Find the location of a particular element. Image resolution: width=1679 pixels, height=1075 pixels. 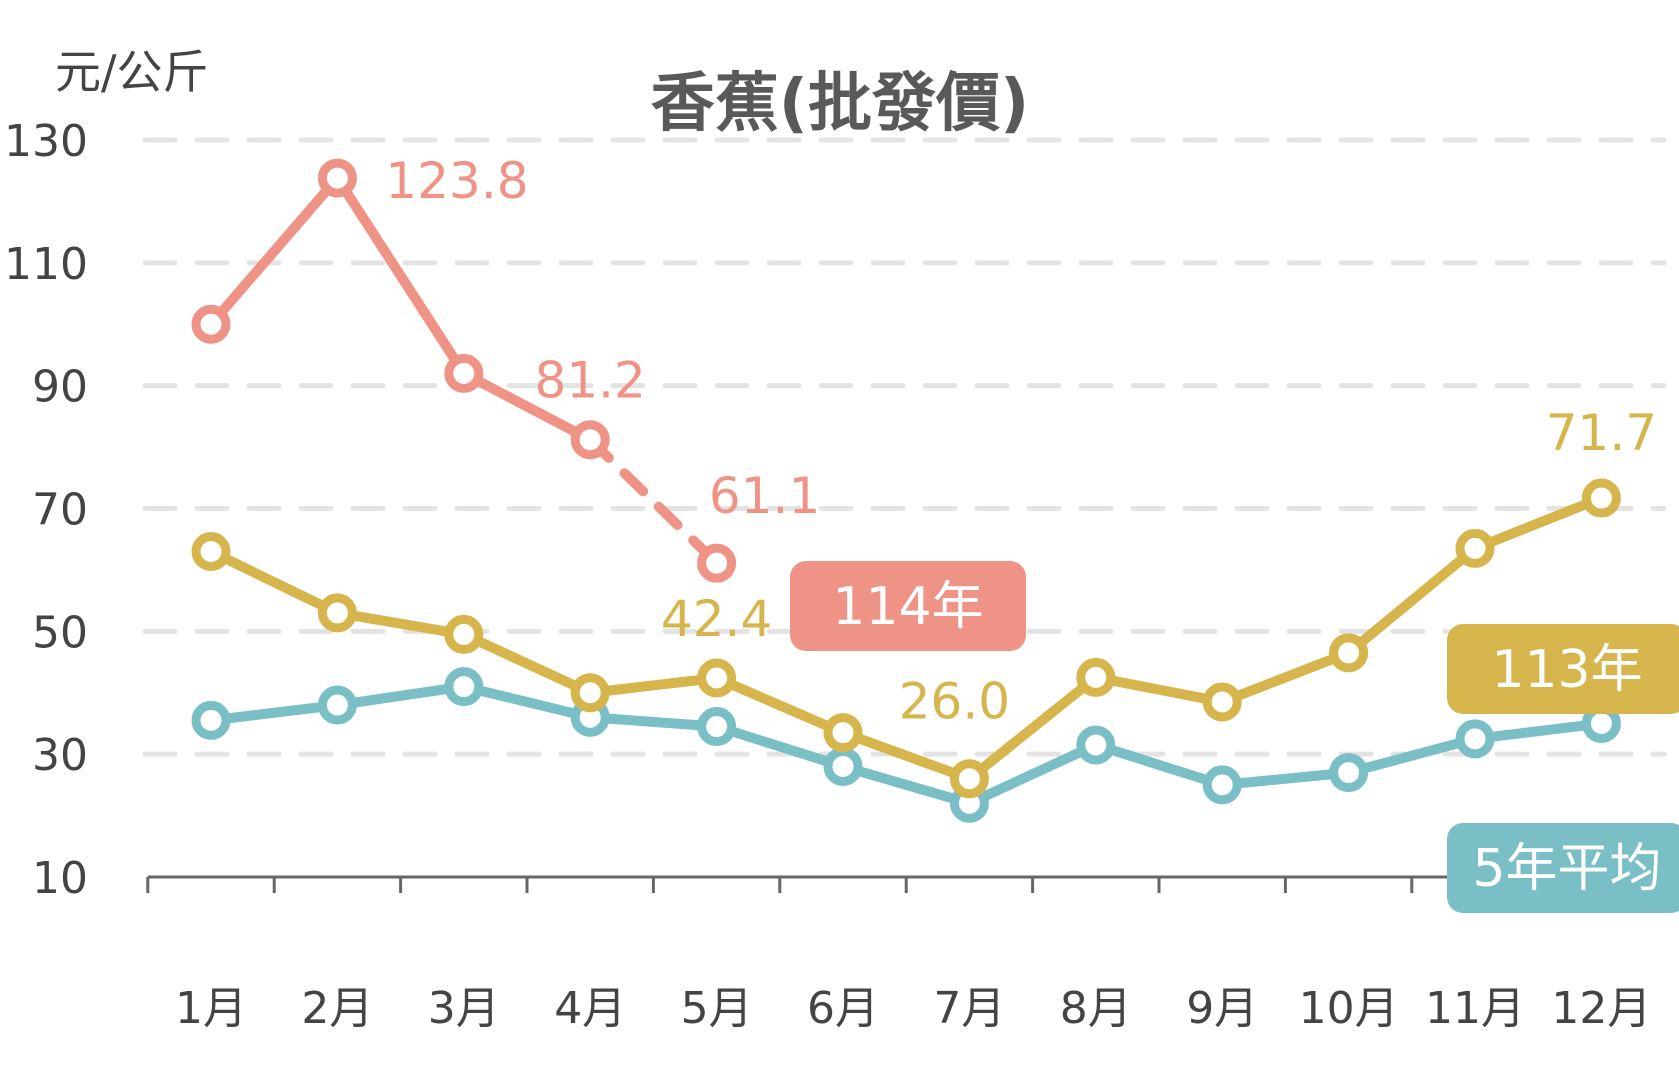

x-tick-label: 9月 is located at coordinates (1222, 1008).